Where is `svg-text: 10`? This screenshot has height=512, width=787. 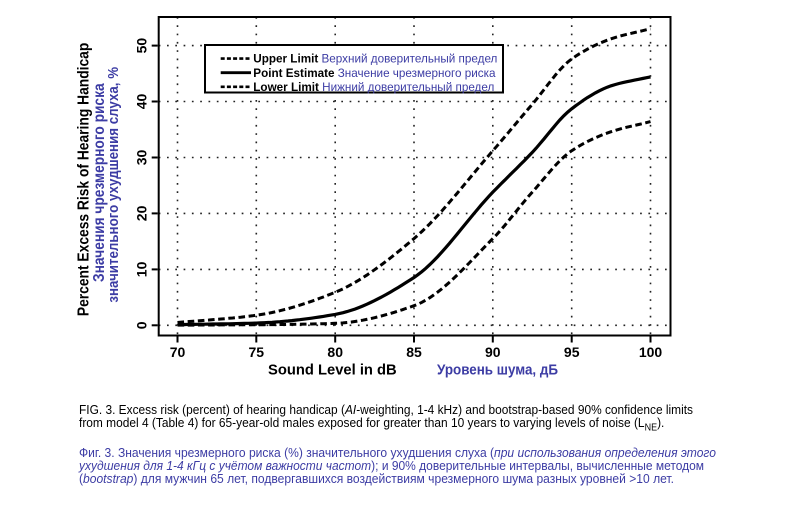
svg-text: 10 is located at coordinates (141, 269).